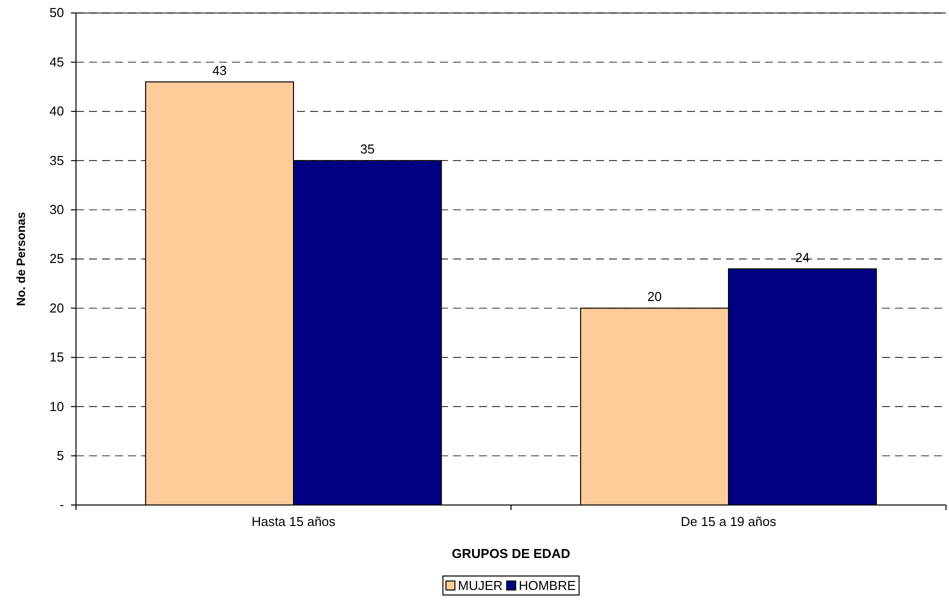 Image resolution: width=949 pixels, height=602 pixels. Describe the element at coordinates (728, 522) in the screenshot. I see `x-tick-label: De 15 a 19 años` at that location.